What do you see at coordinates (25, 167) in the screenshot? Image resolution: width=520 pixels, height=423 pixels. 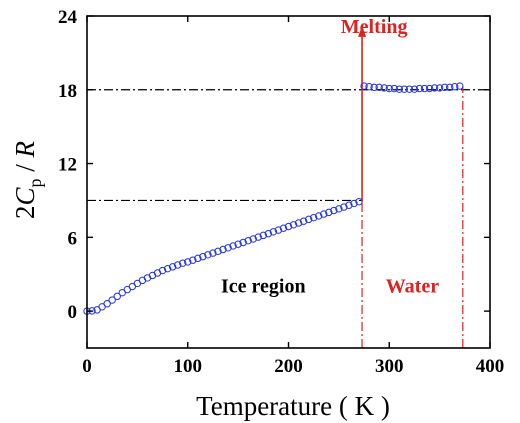 I see `y-label-part: /` at bounding box center [25, 167].